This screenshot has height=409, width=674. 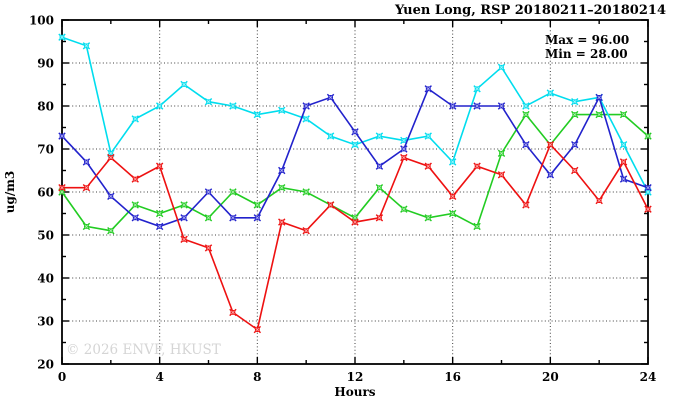 I want to click on x-tick-label: 12, so click(x=355, y=377).